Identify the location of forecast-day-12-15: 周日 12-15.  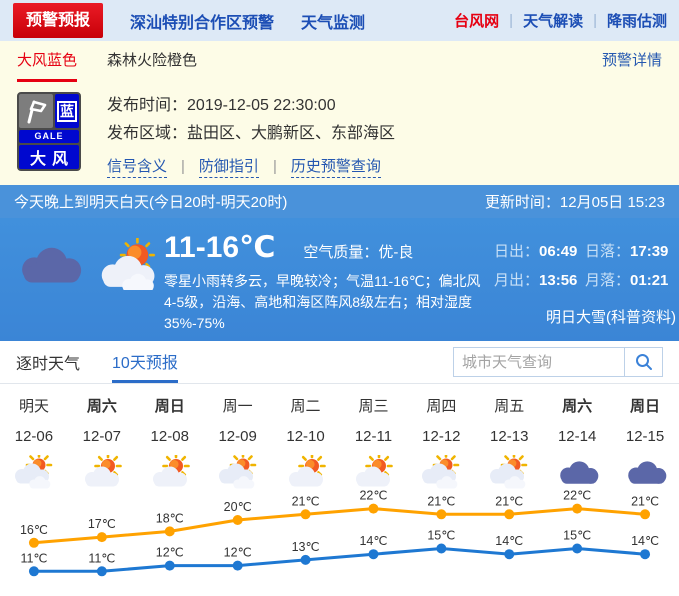
(645, 438).